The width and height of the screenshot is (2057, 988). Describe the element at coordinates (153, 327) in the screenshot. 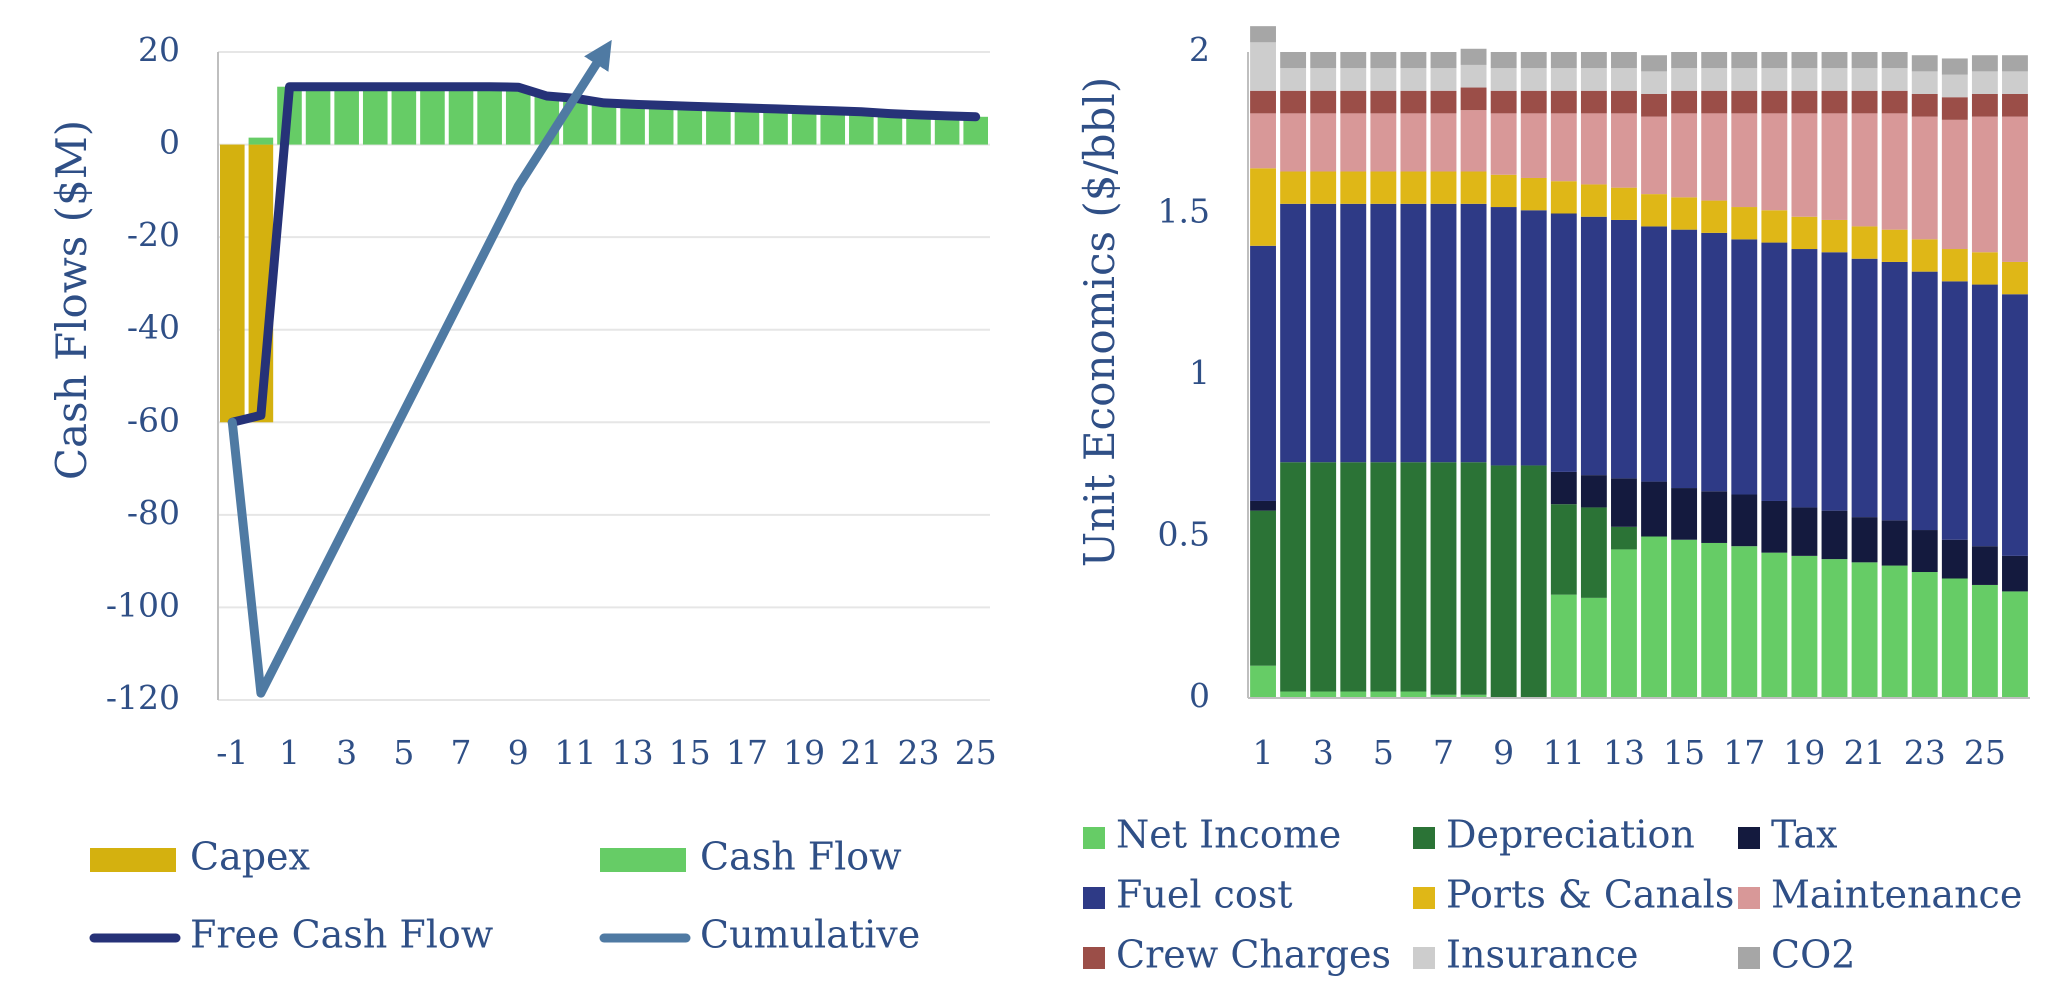

I see `y-tick-label: -40` at that location.